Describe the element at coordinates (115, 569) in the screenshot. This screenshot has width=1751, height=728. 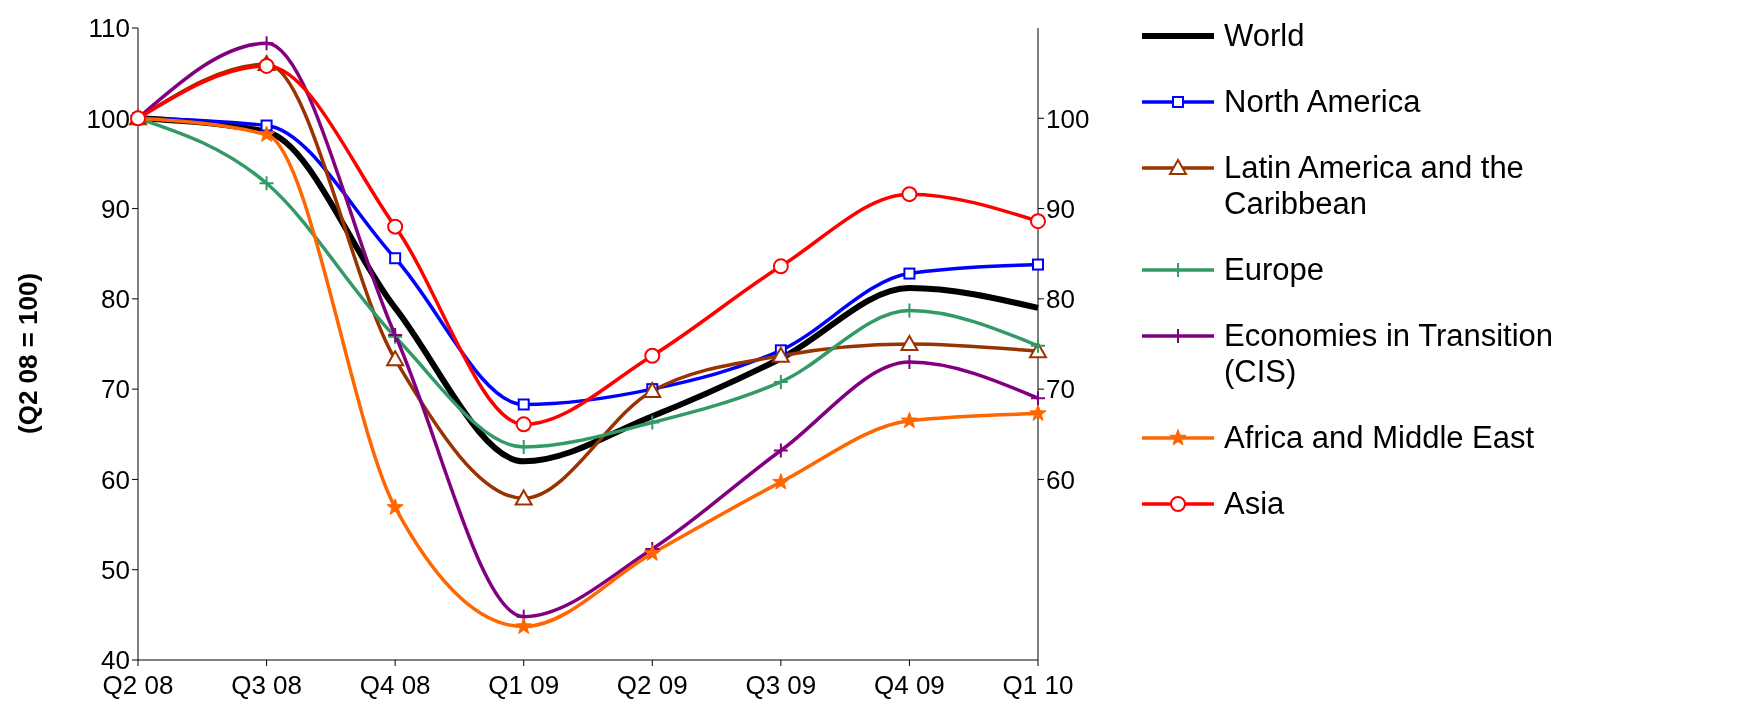
I see `y-tick-label: 50` at that location.